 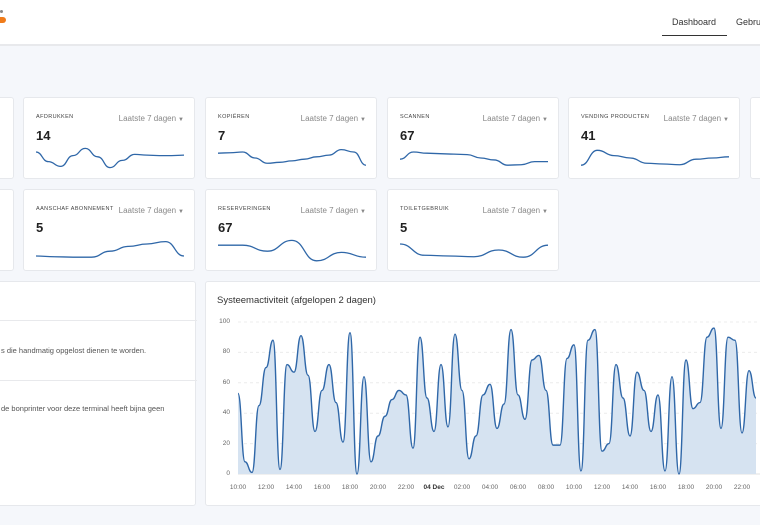 What do you see at coordinates (109, 230) in the screenshot?
I see `stat-card: Aanschaf abonnement Laatste 7 dagen ▼ 5` at bounding box center [109, 230].